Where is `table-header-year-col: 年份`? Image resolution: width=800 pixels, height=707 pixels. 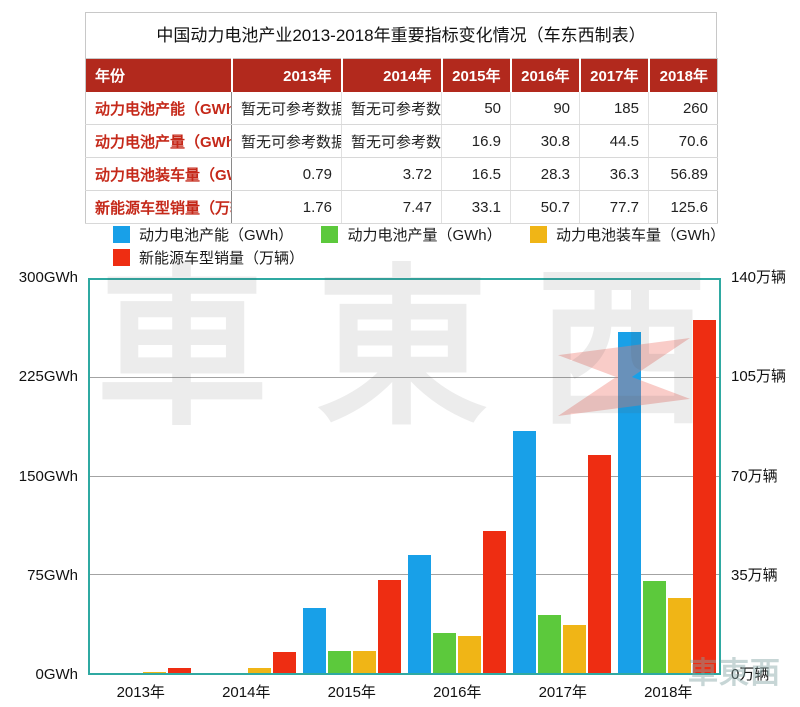 table-header-year-col: 年份 is located at coordinates (158, 75).